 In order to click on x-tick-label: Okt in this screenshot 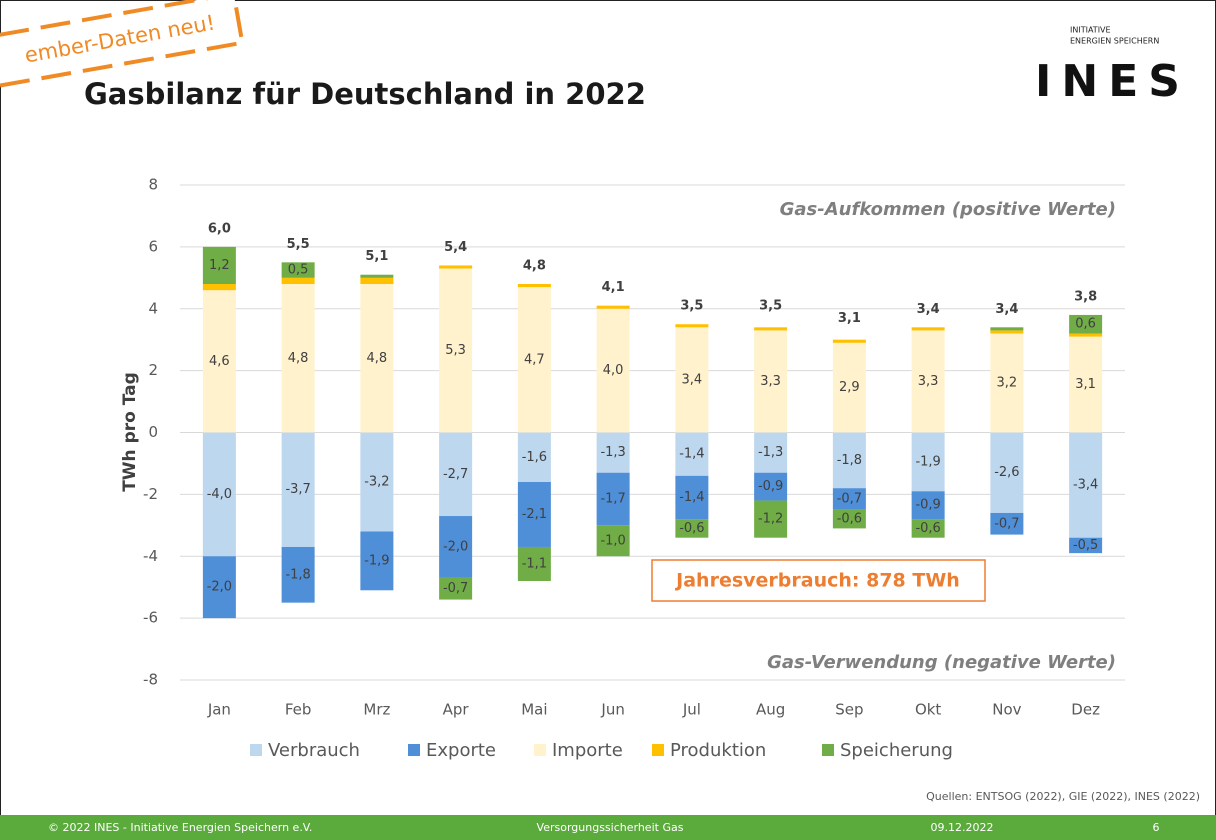, I will do `click(928, 710)`.